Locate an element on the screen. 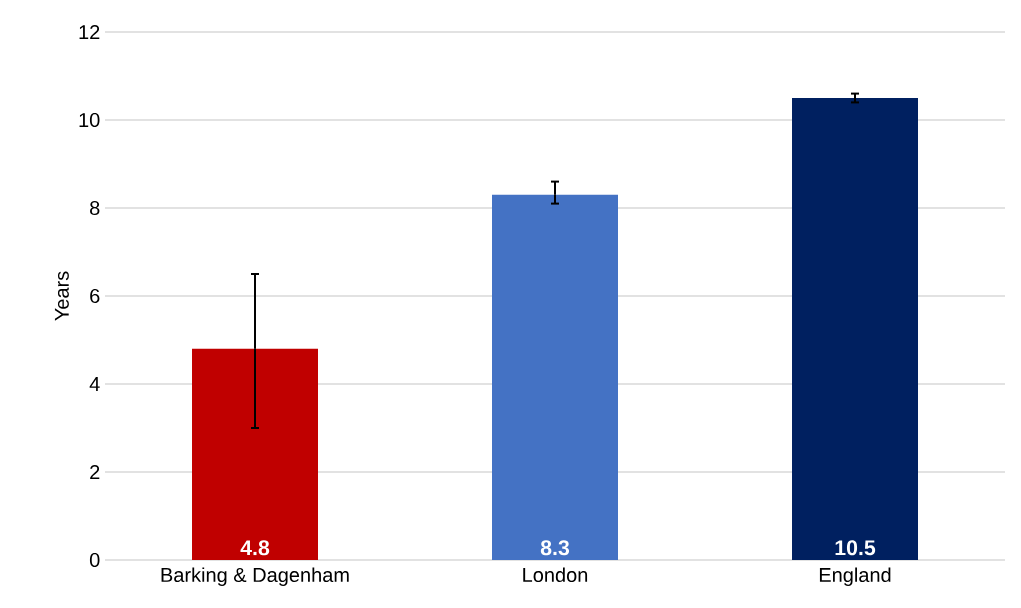  y-axis-title: Years is located at coordinates (61, 296).